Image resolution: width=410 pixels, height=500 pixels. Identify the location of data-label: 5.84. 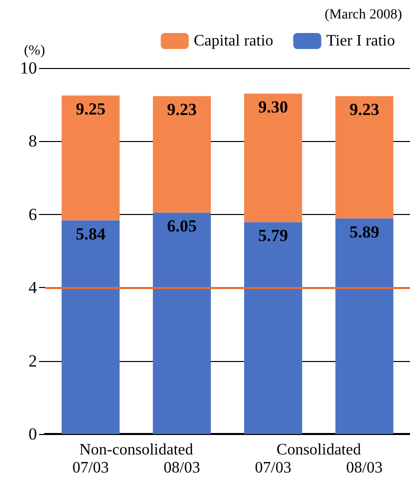
(91, 234).